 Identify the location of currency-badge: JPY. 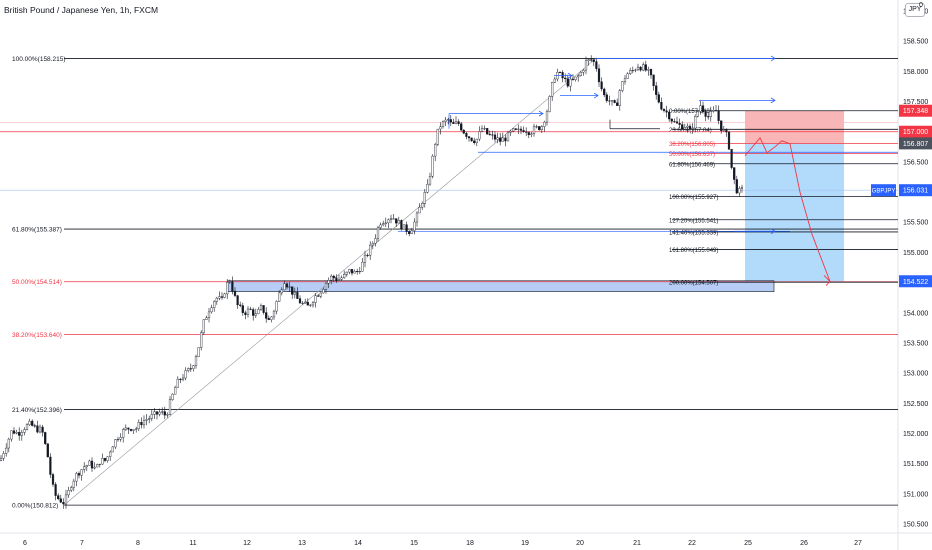
(915, 10).